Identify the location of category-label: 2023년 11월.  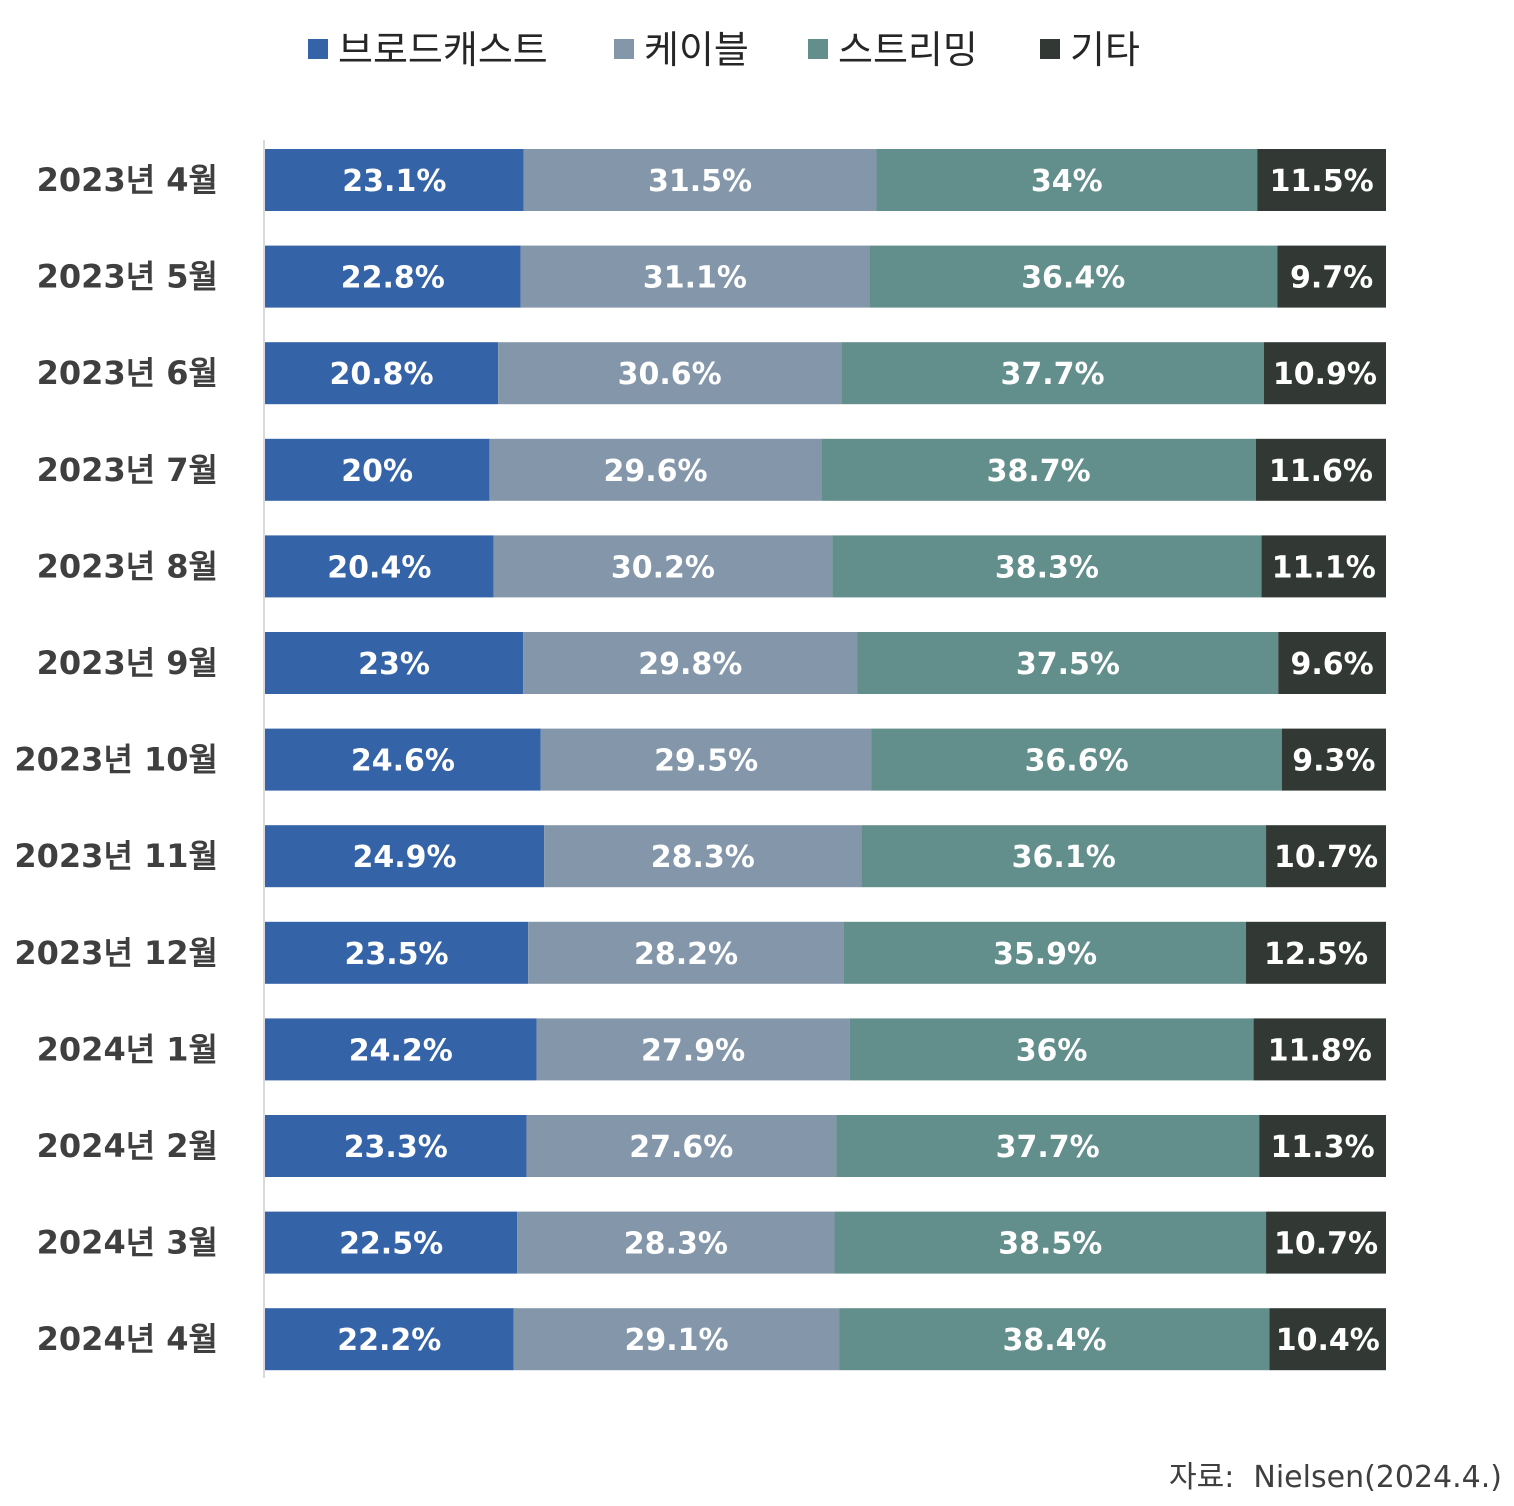
(116, 856).